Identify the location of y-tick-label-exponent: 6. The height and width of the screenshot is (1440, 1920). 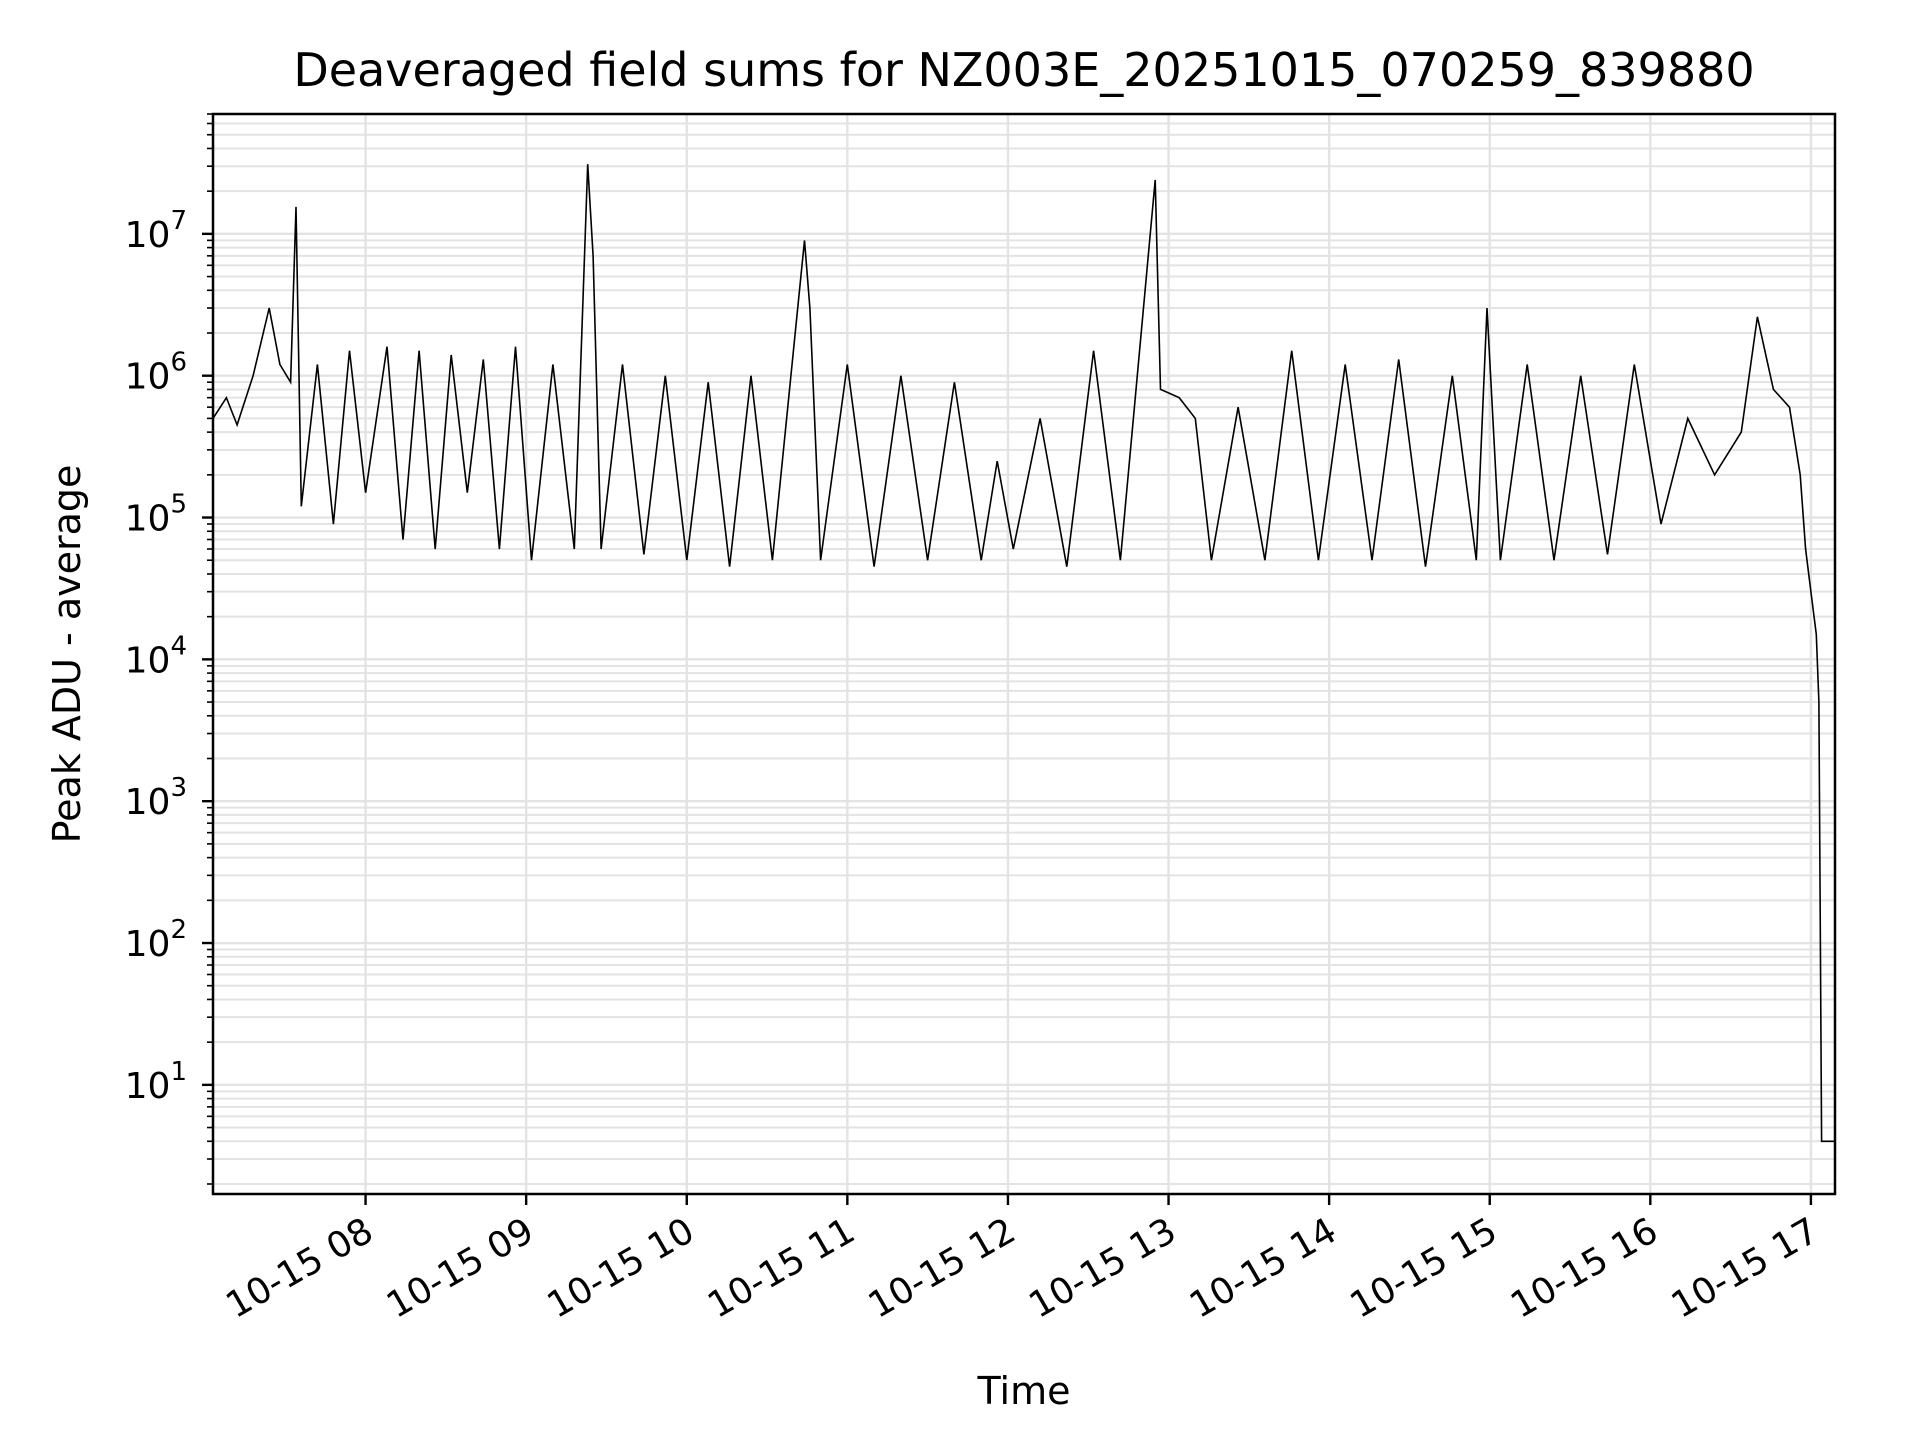
(178, 363).